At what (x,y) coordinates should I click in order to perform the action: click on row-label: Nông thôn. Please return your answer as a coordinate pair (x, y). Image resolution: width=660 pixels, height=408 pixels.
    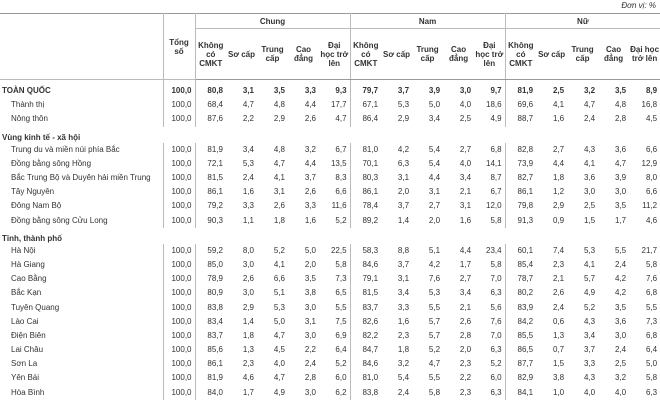
    Looking at the image, I should click on (29, 119).